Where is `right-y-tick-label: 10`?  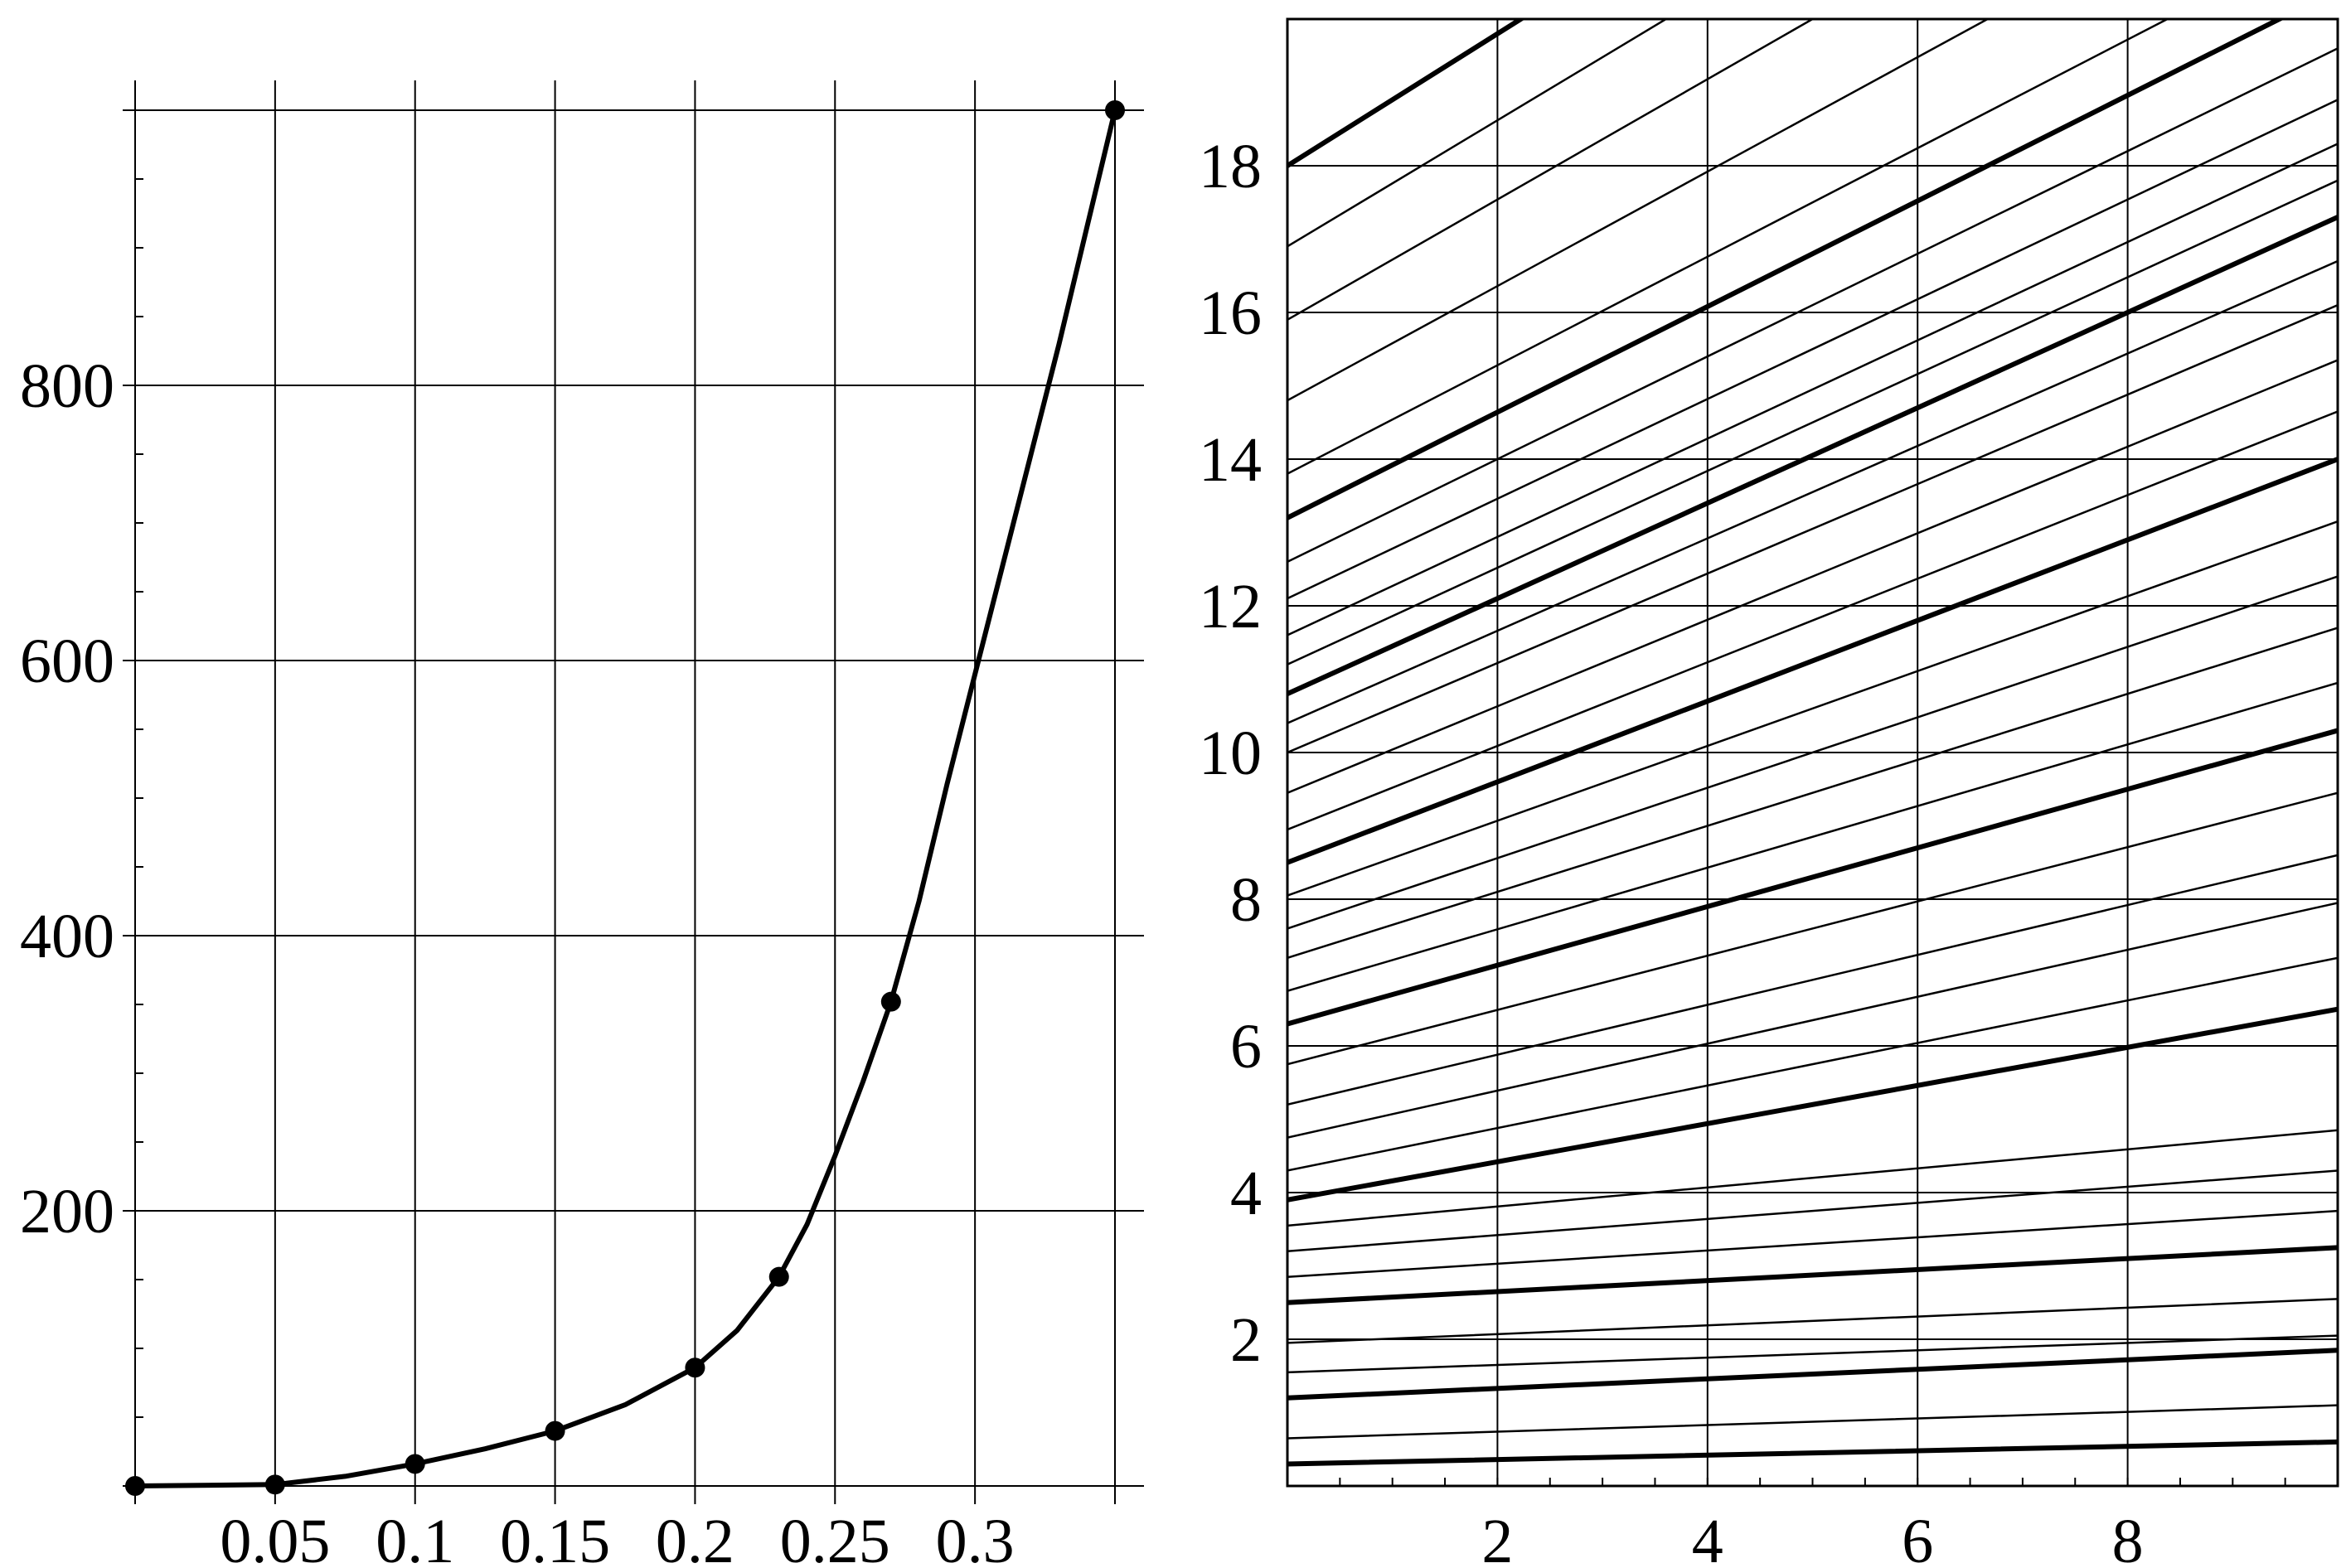
right-y-tick-label: 10 is located at coordinates (1230, 753).